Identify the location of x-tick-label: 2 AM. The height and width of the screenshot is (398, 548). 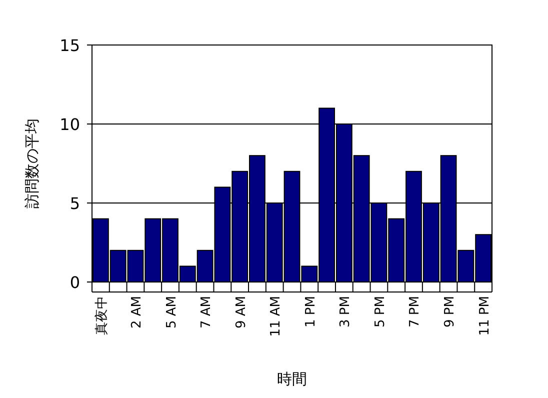
(136, 312).